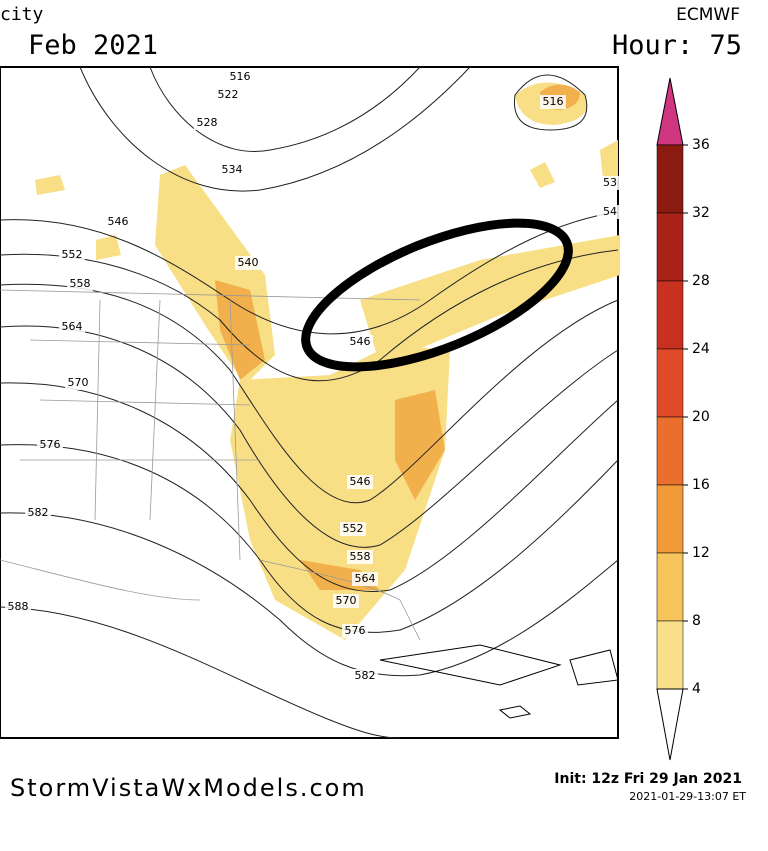 The image size is (768, 851). Describe the element at coordinates (708, 15) in the screenshot. I see `header-model: ECMWF` at that location.